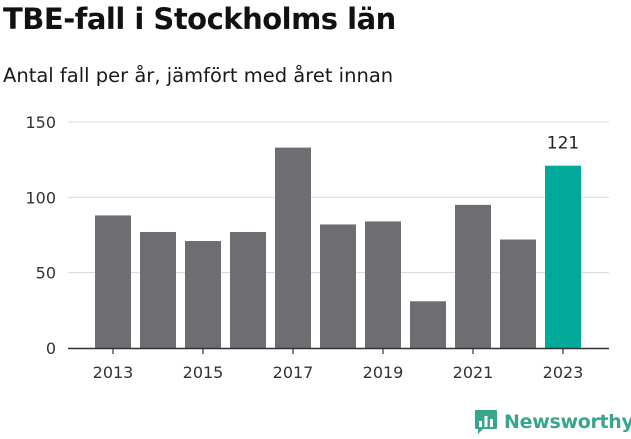 This screenshot has height=439, width=631. What do you see at coordinates (518, 293) in the screenshot?
I see `bar-2022` at bounding box center [518, 293].